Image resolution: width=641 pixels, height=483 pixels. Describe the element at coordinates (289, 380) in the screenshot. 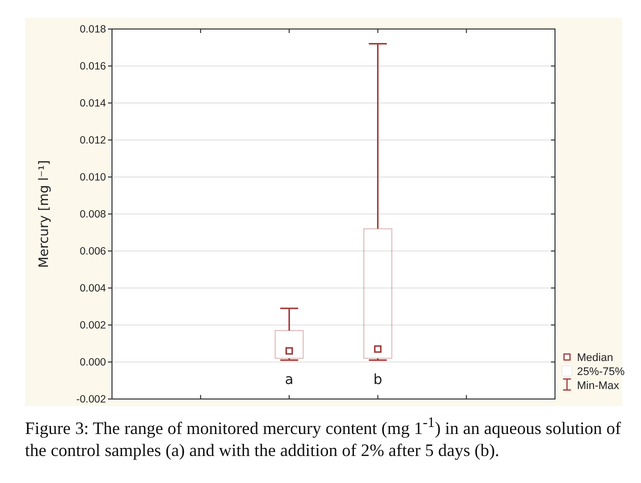

I see `x-tick-label: a` at that location.